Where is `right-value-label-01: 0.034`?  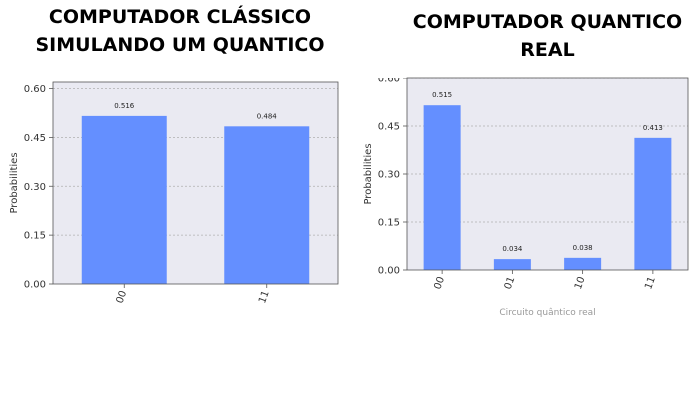 right-value-label-01: 0.034 is located at coordinates (512, 249).